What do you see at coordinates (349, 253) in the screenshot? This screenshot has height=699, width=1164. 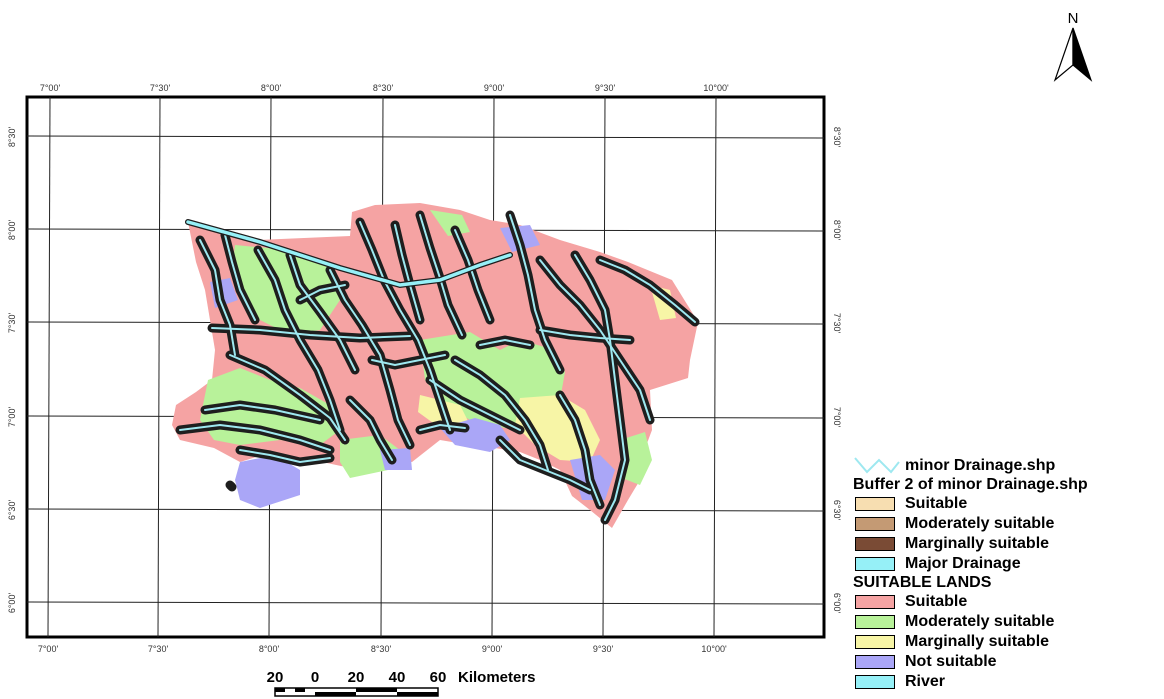 I see `major-river-fill` at bounding box center [349, 253].